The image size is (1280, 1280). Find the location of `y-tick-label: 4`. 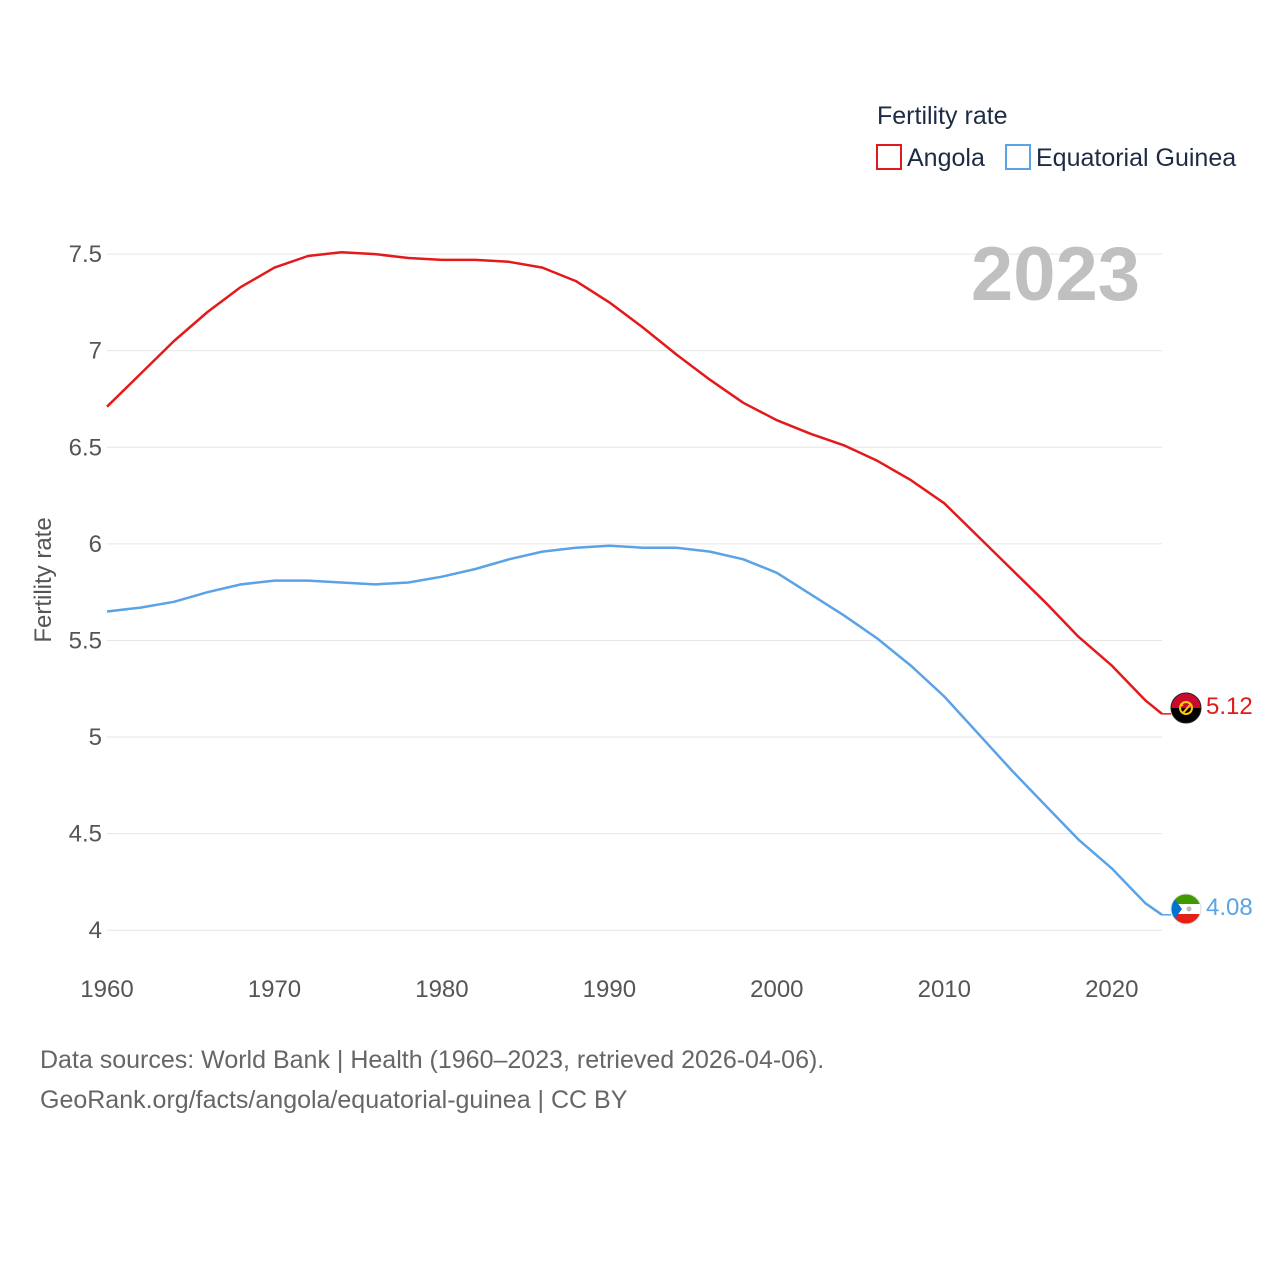

y-tick-label: 4 is located at coordinates (95, 930).